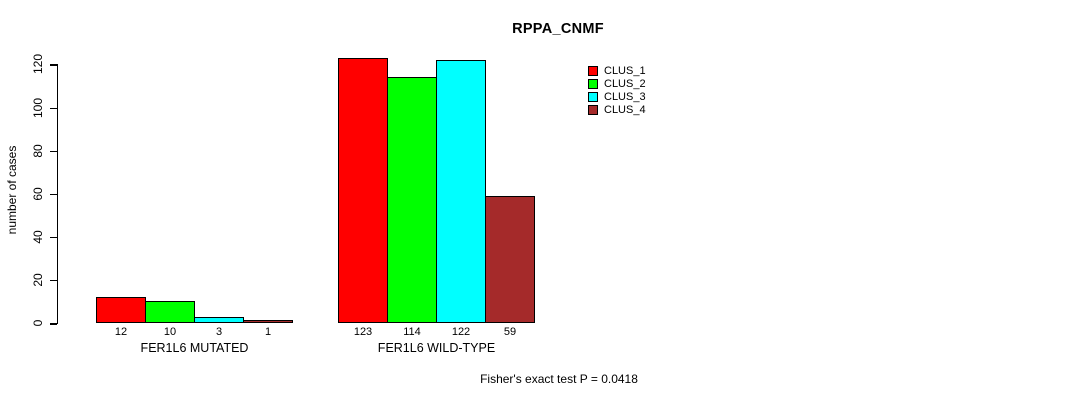  Describe the element at coordinates (436, 348) in the screenshot. I see `group-label-2: FER1L6 WILD-TYPE` at that location.